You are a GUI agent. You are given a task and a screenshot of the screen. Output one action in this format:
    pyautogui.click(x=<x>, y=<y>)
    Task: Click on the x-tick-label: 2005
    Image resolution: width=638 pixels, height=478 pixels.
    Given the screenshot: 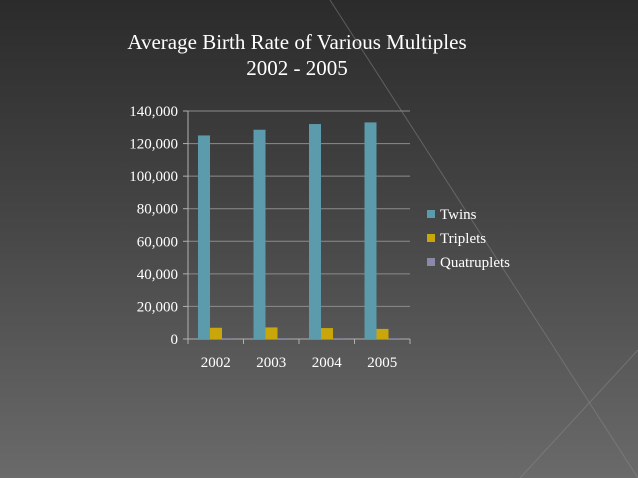 What is the action you would take?
    pyautogui.click(x=382, y=363)
    